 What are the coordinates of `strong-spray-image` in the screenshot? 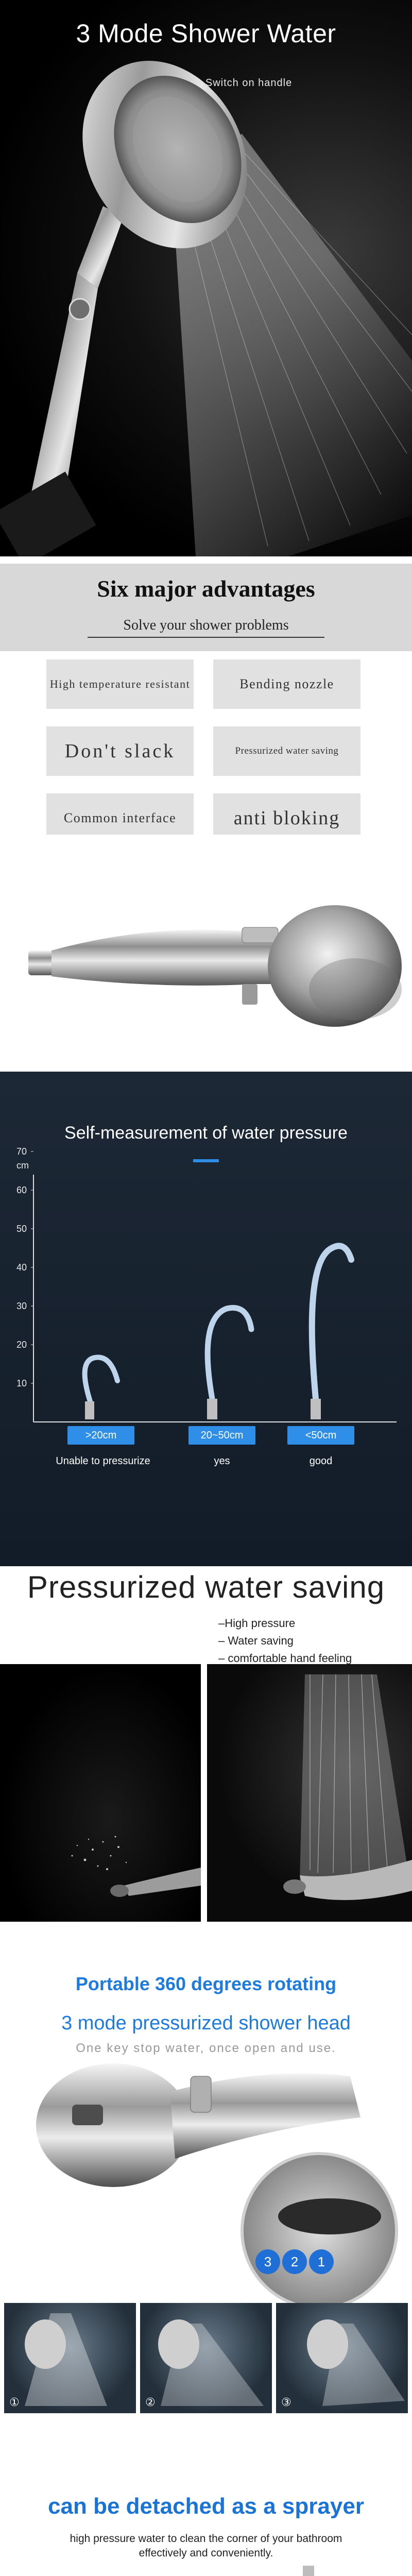 It's located at (309, 1793).